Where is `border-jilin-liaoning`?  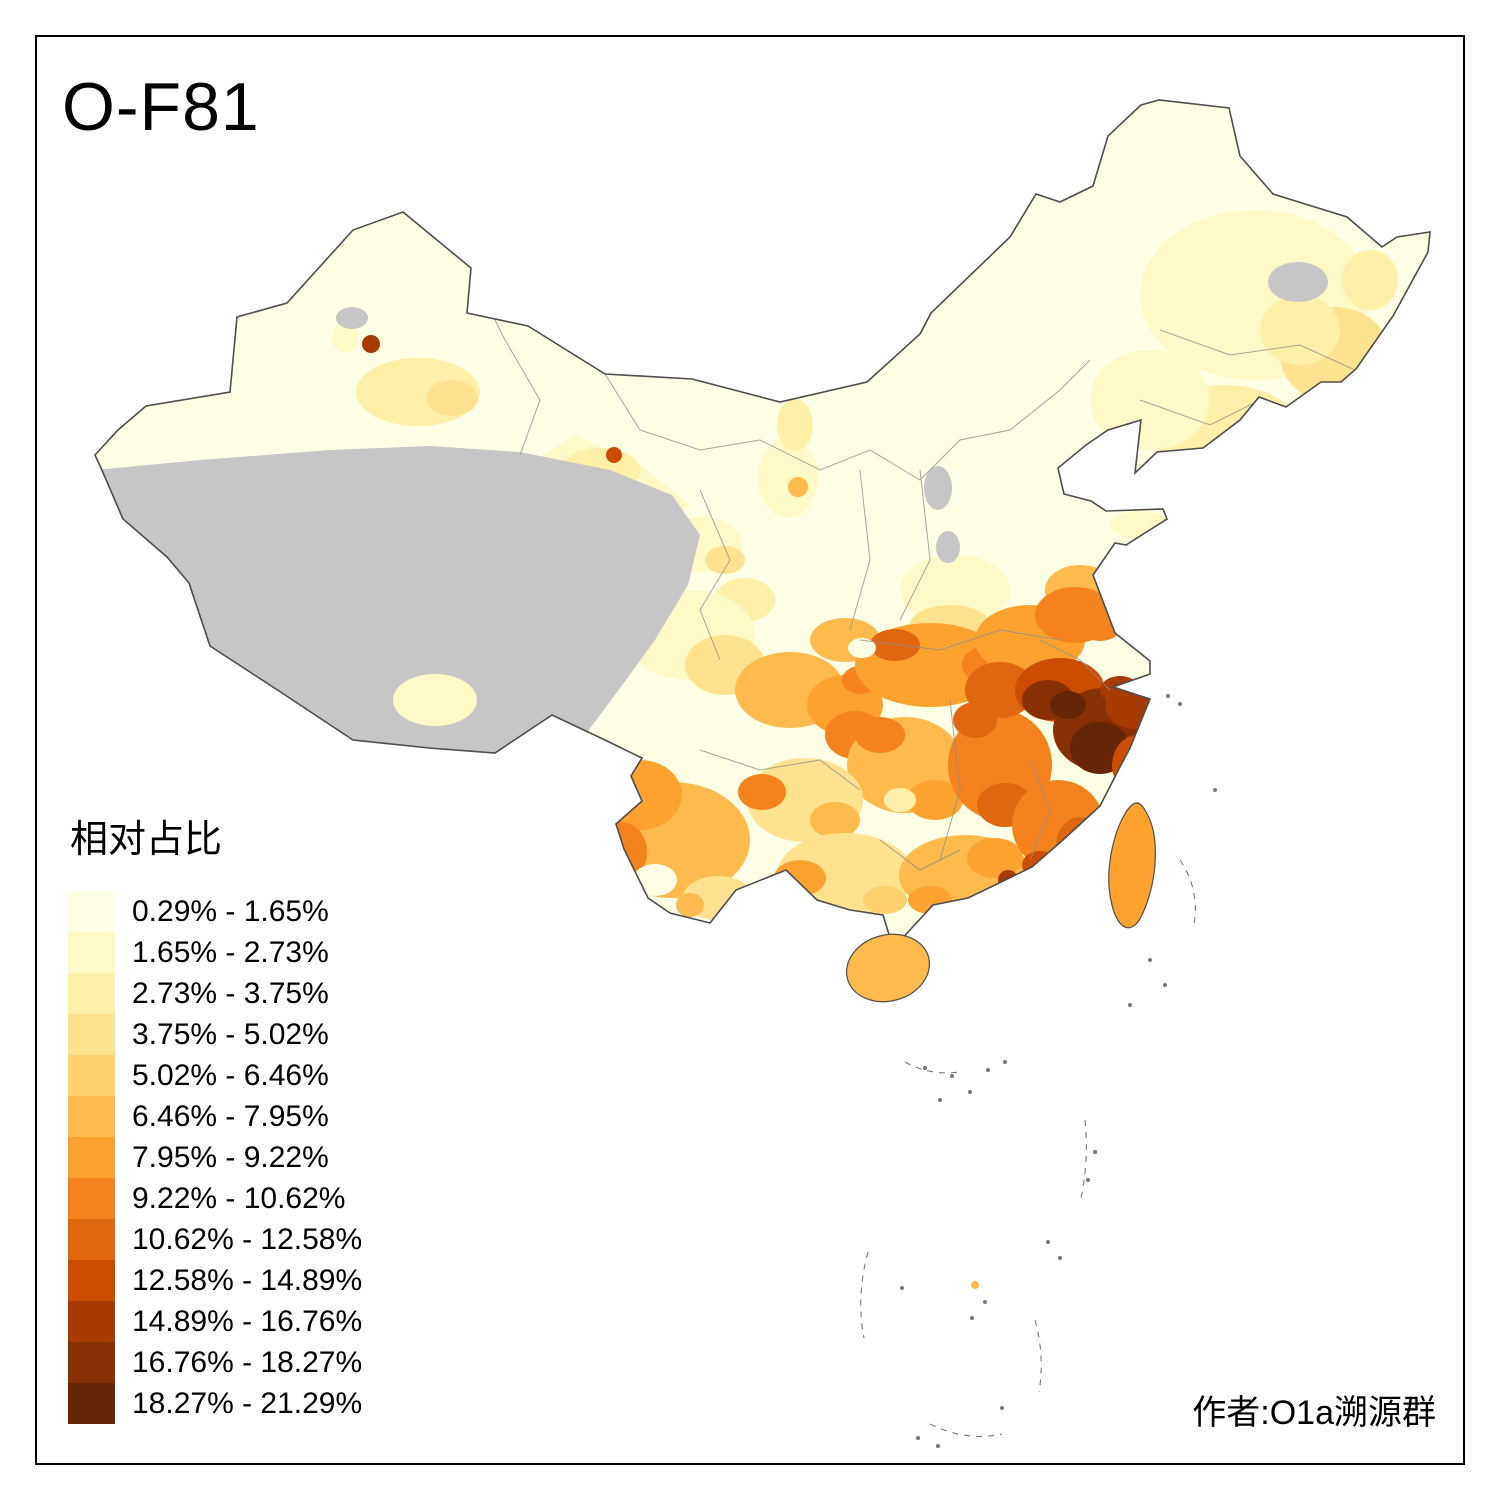
border-jilin-liaoning is located at coordinates (1200, 412).